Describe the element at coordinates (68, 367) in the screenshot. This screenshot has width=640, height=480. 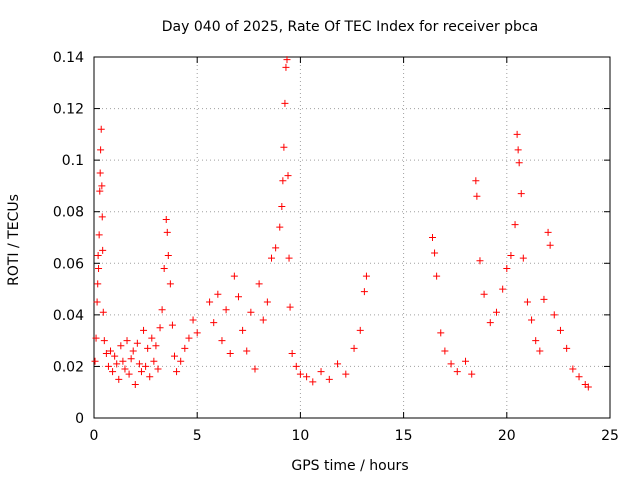
I see `y-tick-label: 0.02` at that location.